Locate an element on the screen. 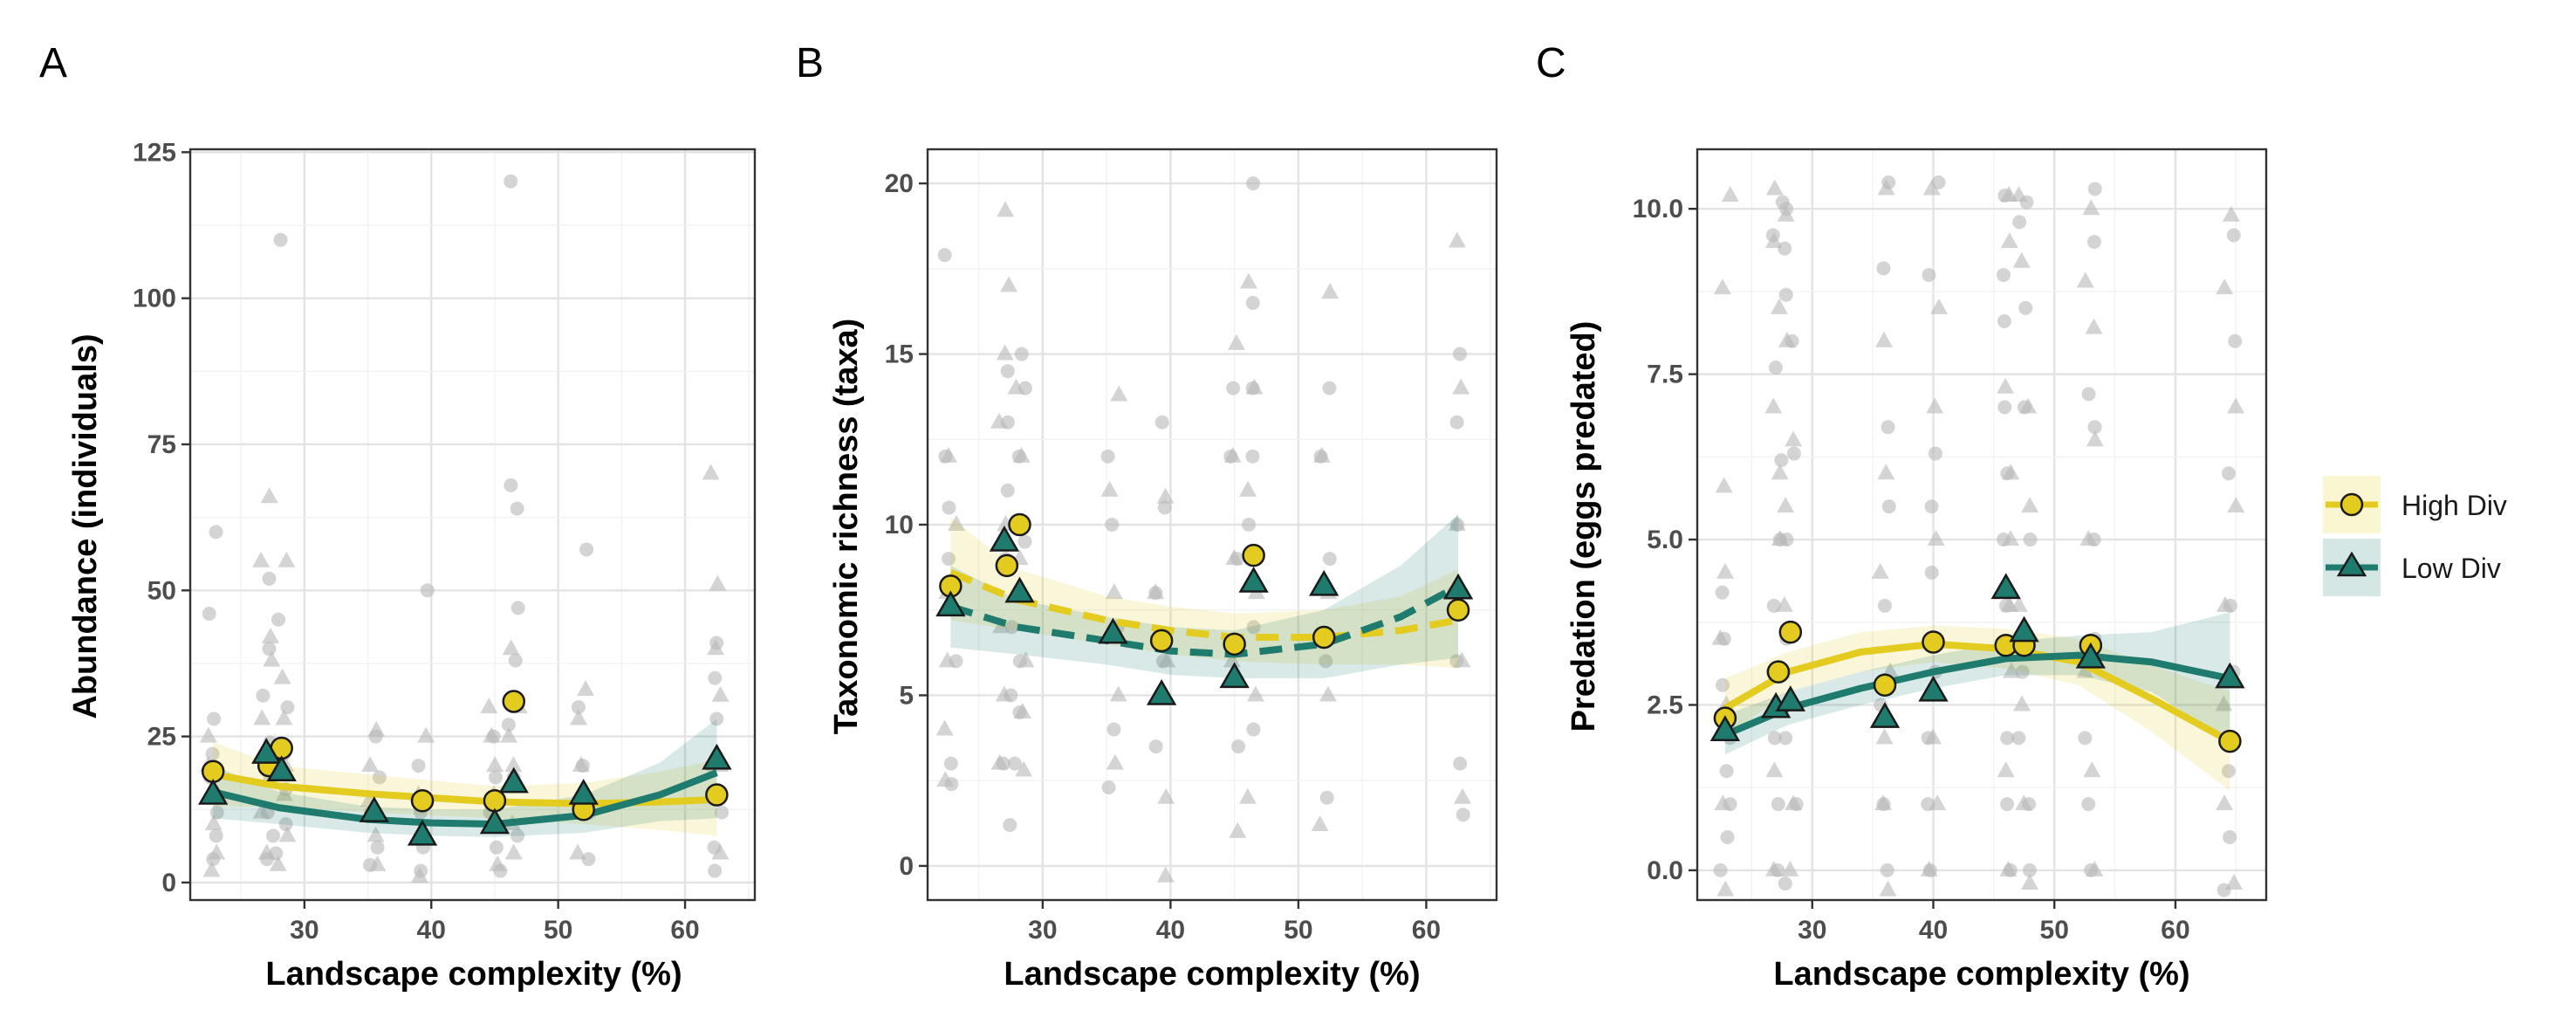  ci-band-low-div is located at coordinates (1977, 683).